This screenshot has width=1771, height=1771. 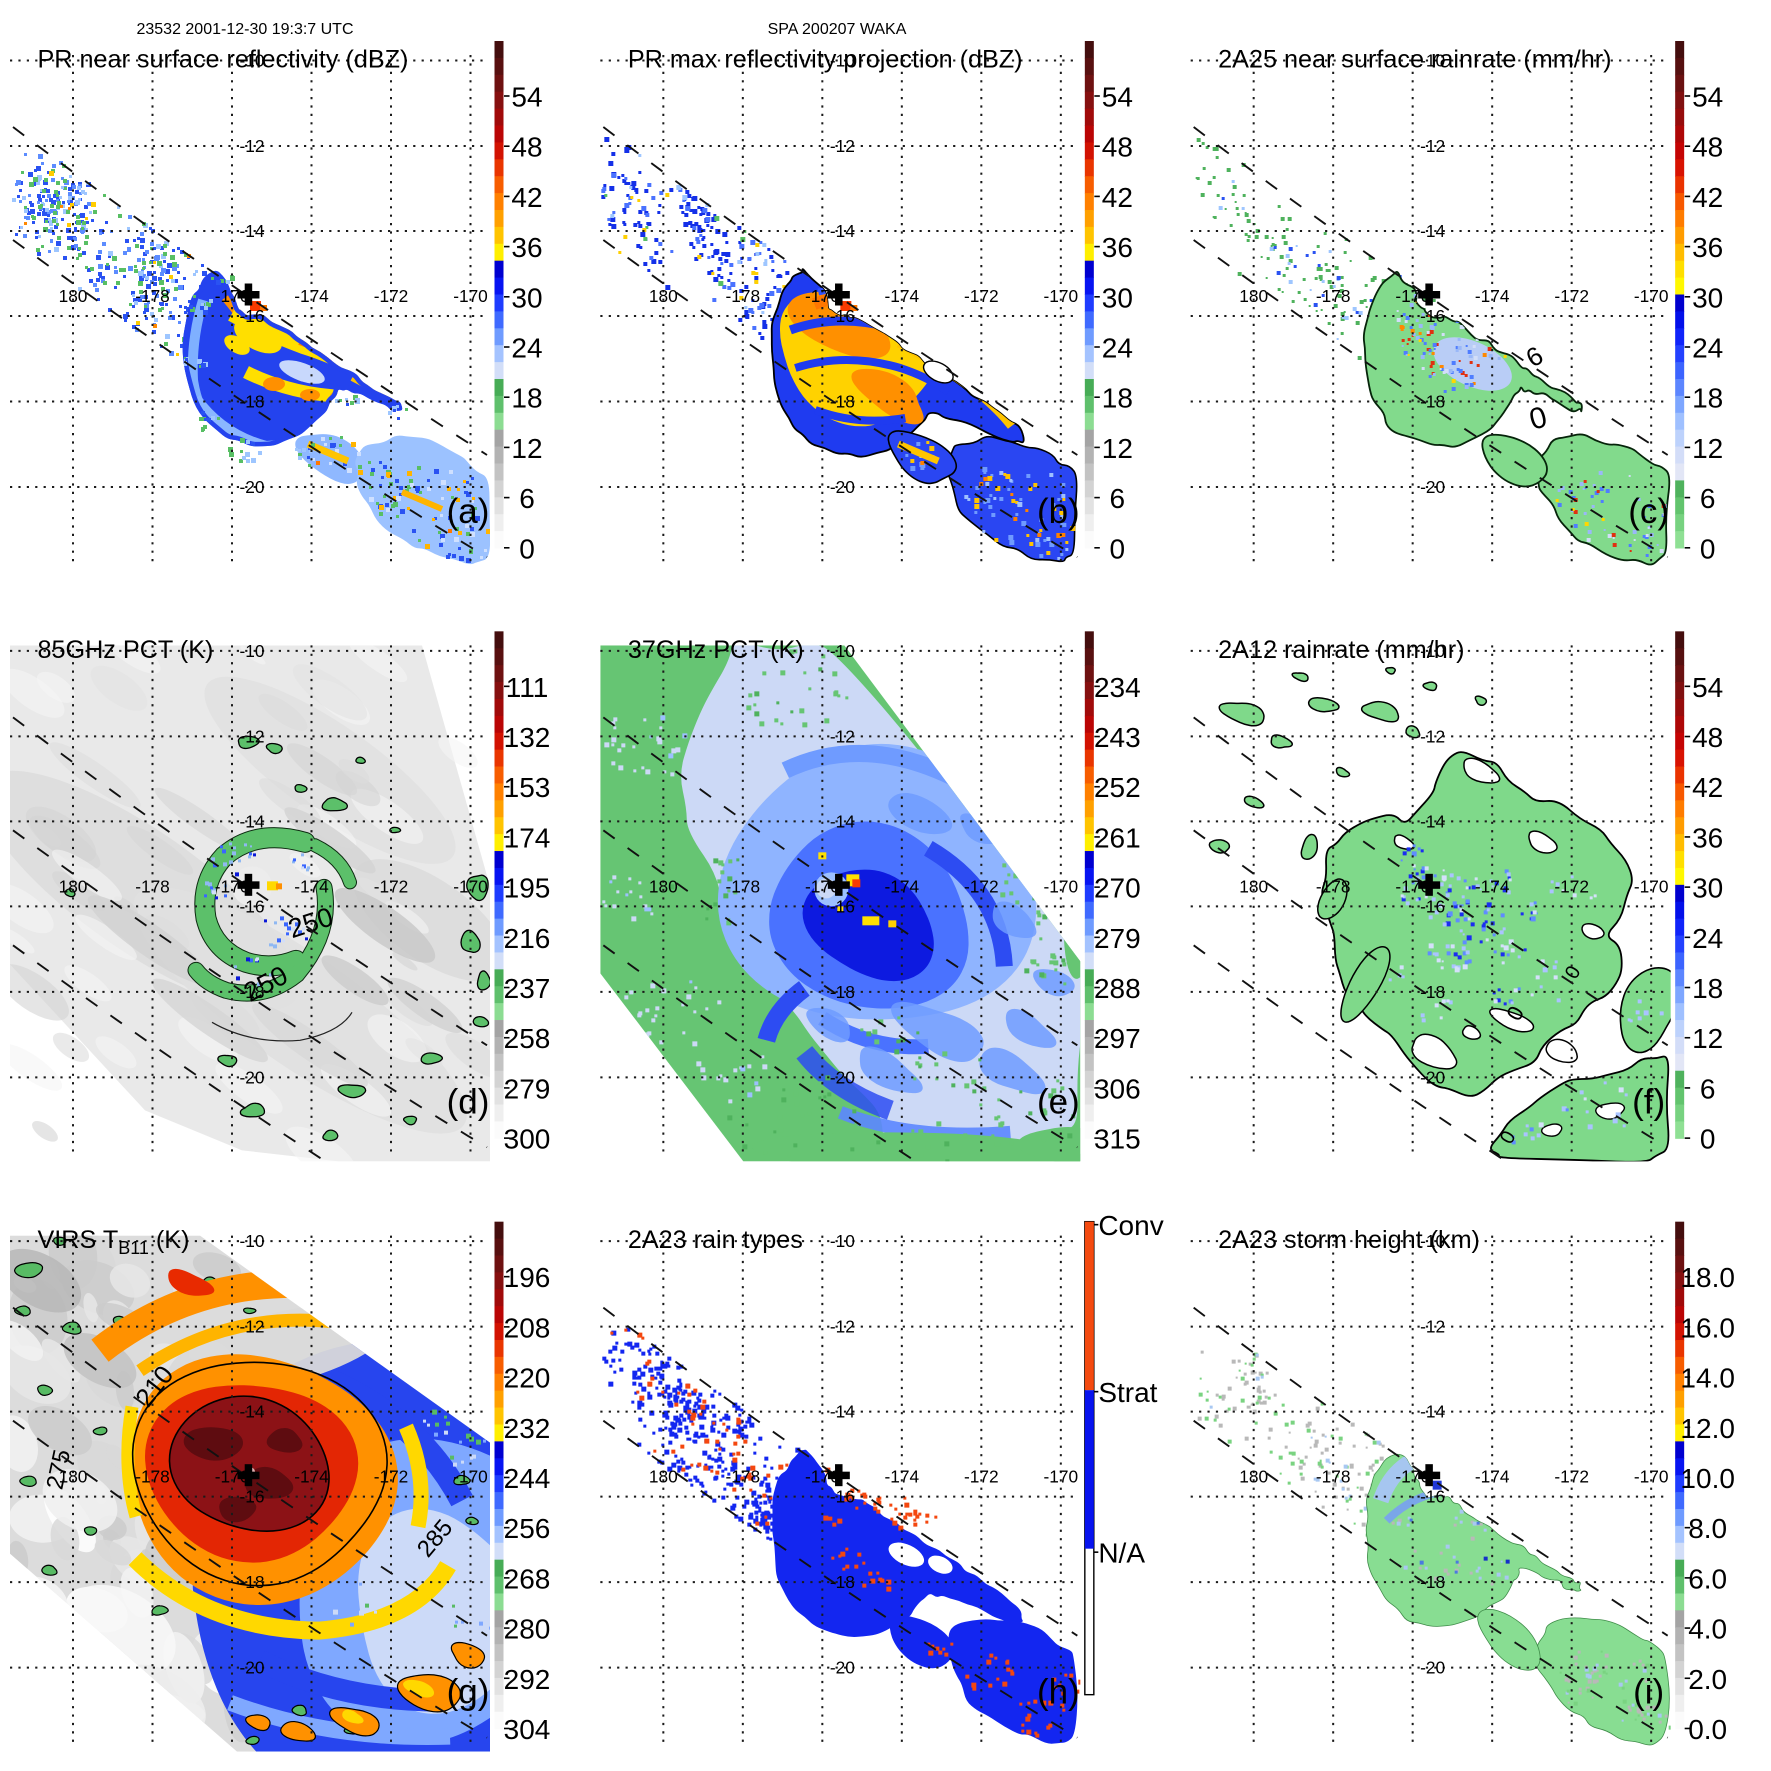 I want to click on svg-text: (f), so click(x=1648, y=1101).